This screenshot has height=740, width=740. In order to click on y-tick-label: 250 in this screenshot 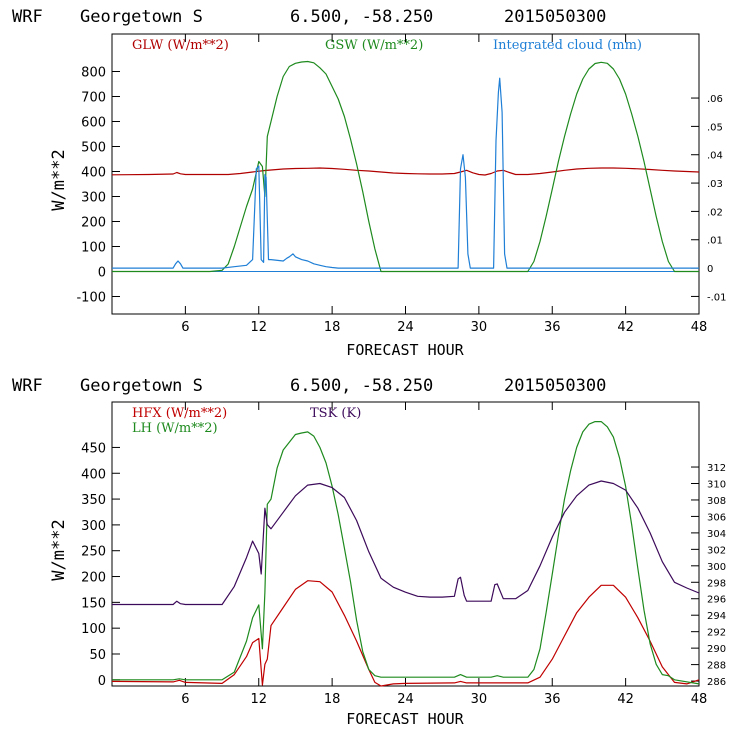, I will do `click(93, 552)`.